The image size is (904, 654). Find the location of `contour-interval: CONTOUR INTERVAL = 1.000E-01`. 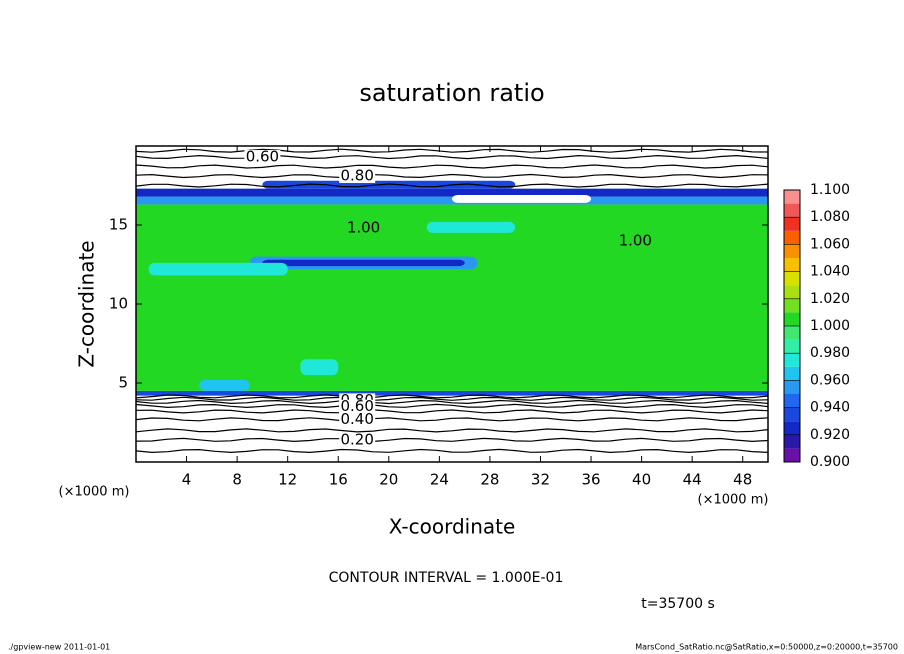

contour-interval: CONTOUR INTERVAL = 1.000E-01 is located at coordinates (446, 578).